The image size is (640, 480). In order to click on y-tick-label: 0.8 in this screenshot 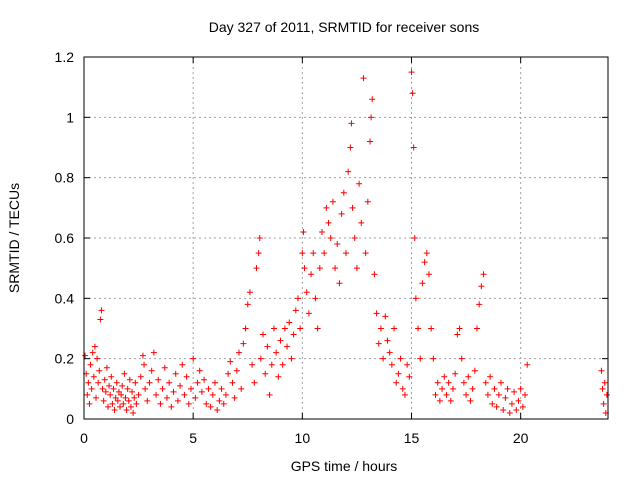, I will do `click(65, 178)`.